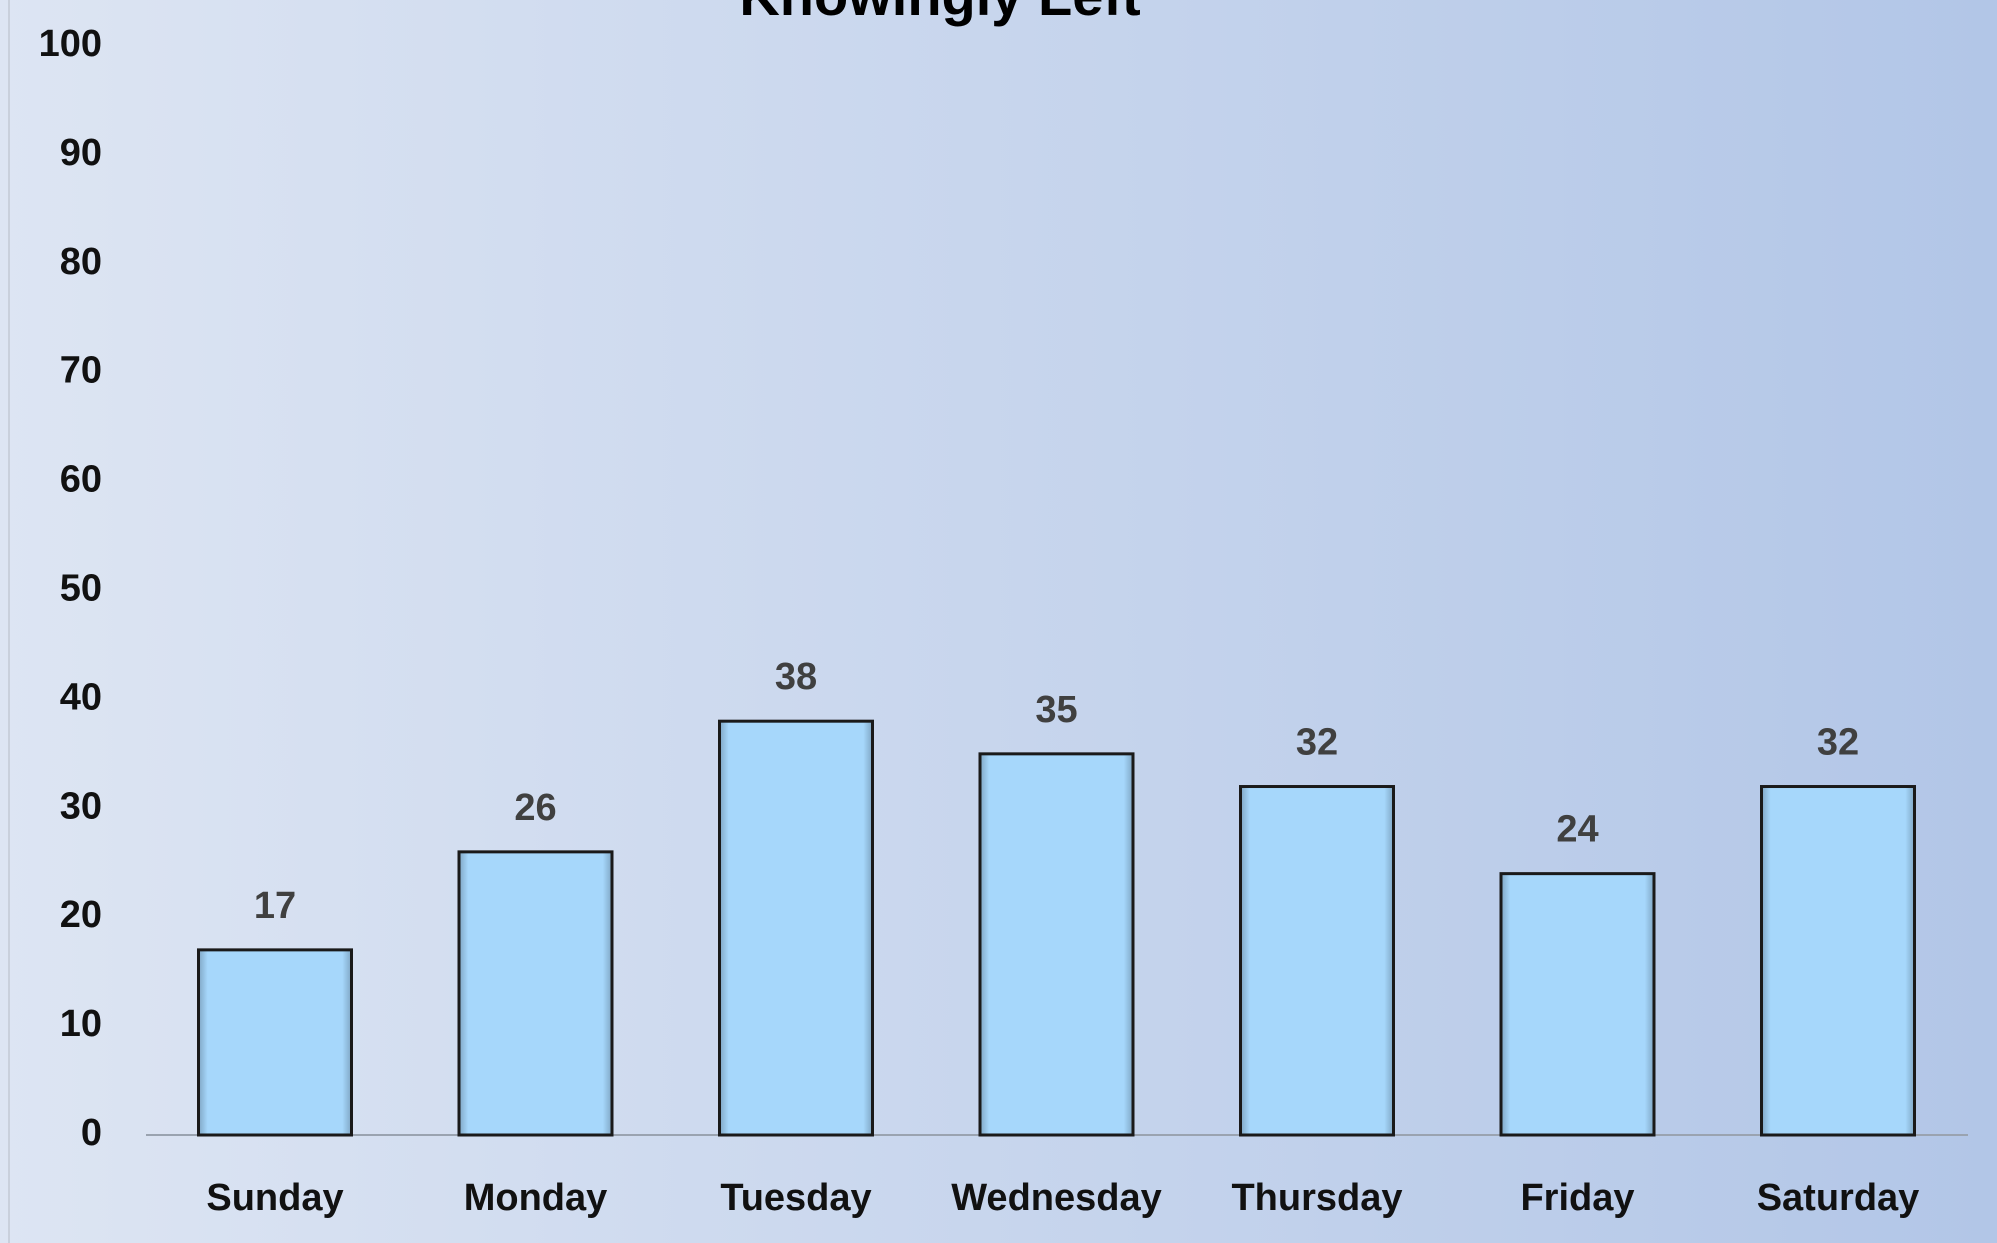  Describe the element at coordinates (81, 1024) in the screenshot. I see `y-tick-label: 10` at that location.